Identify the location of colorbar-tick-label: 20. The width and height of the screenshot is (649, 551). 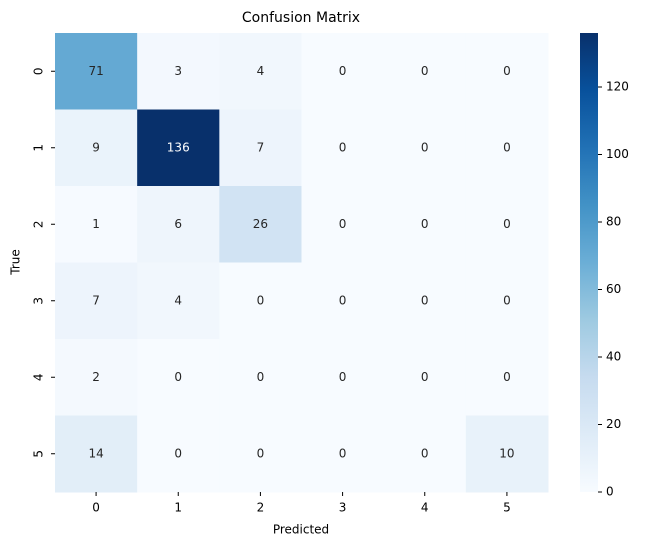
(613, 424).